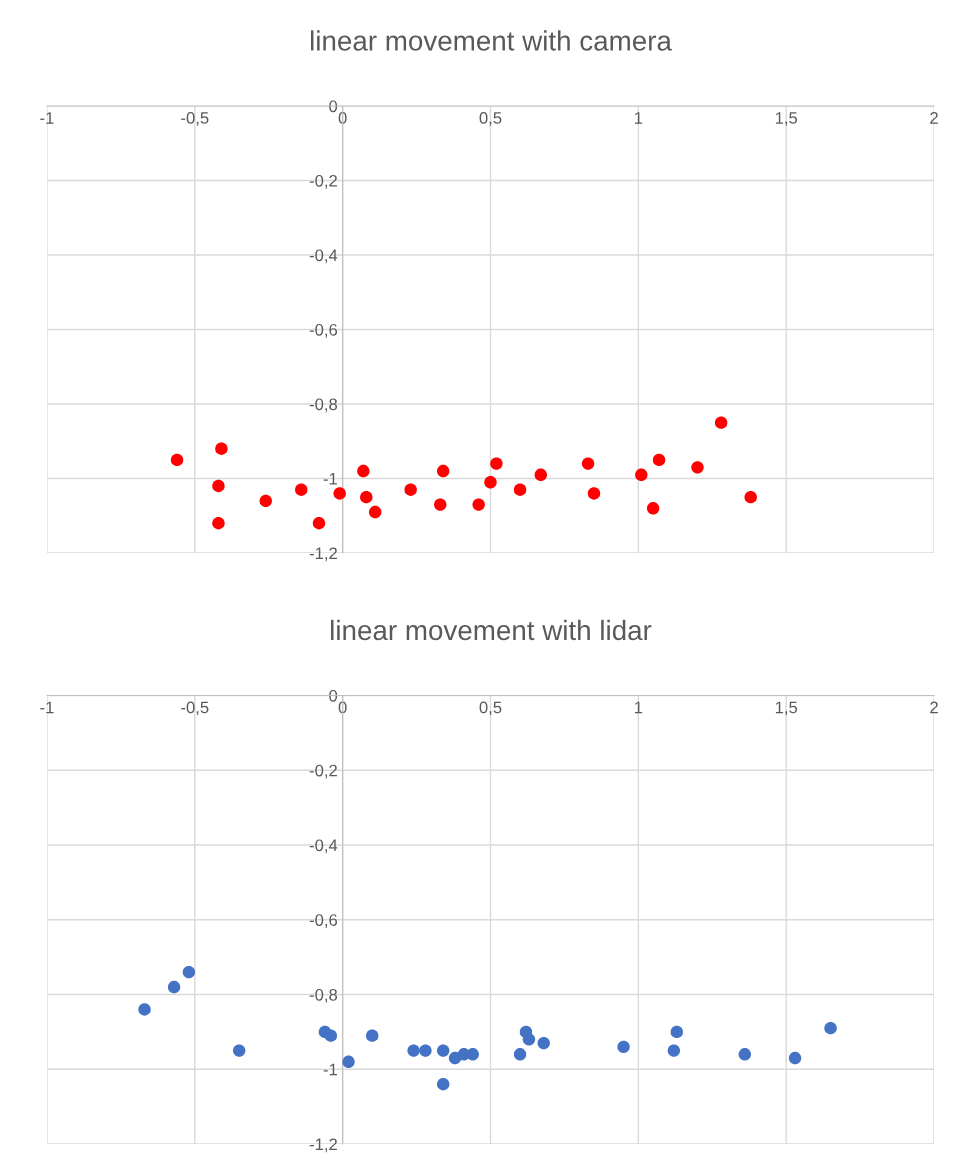 The image size is (958, 1165). I want to click on chart-title: linear movement with camera, so click(491, 40).